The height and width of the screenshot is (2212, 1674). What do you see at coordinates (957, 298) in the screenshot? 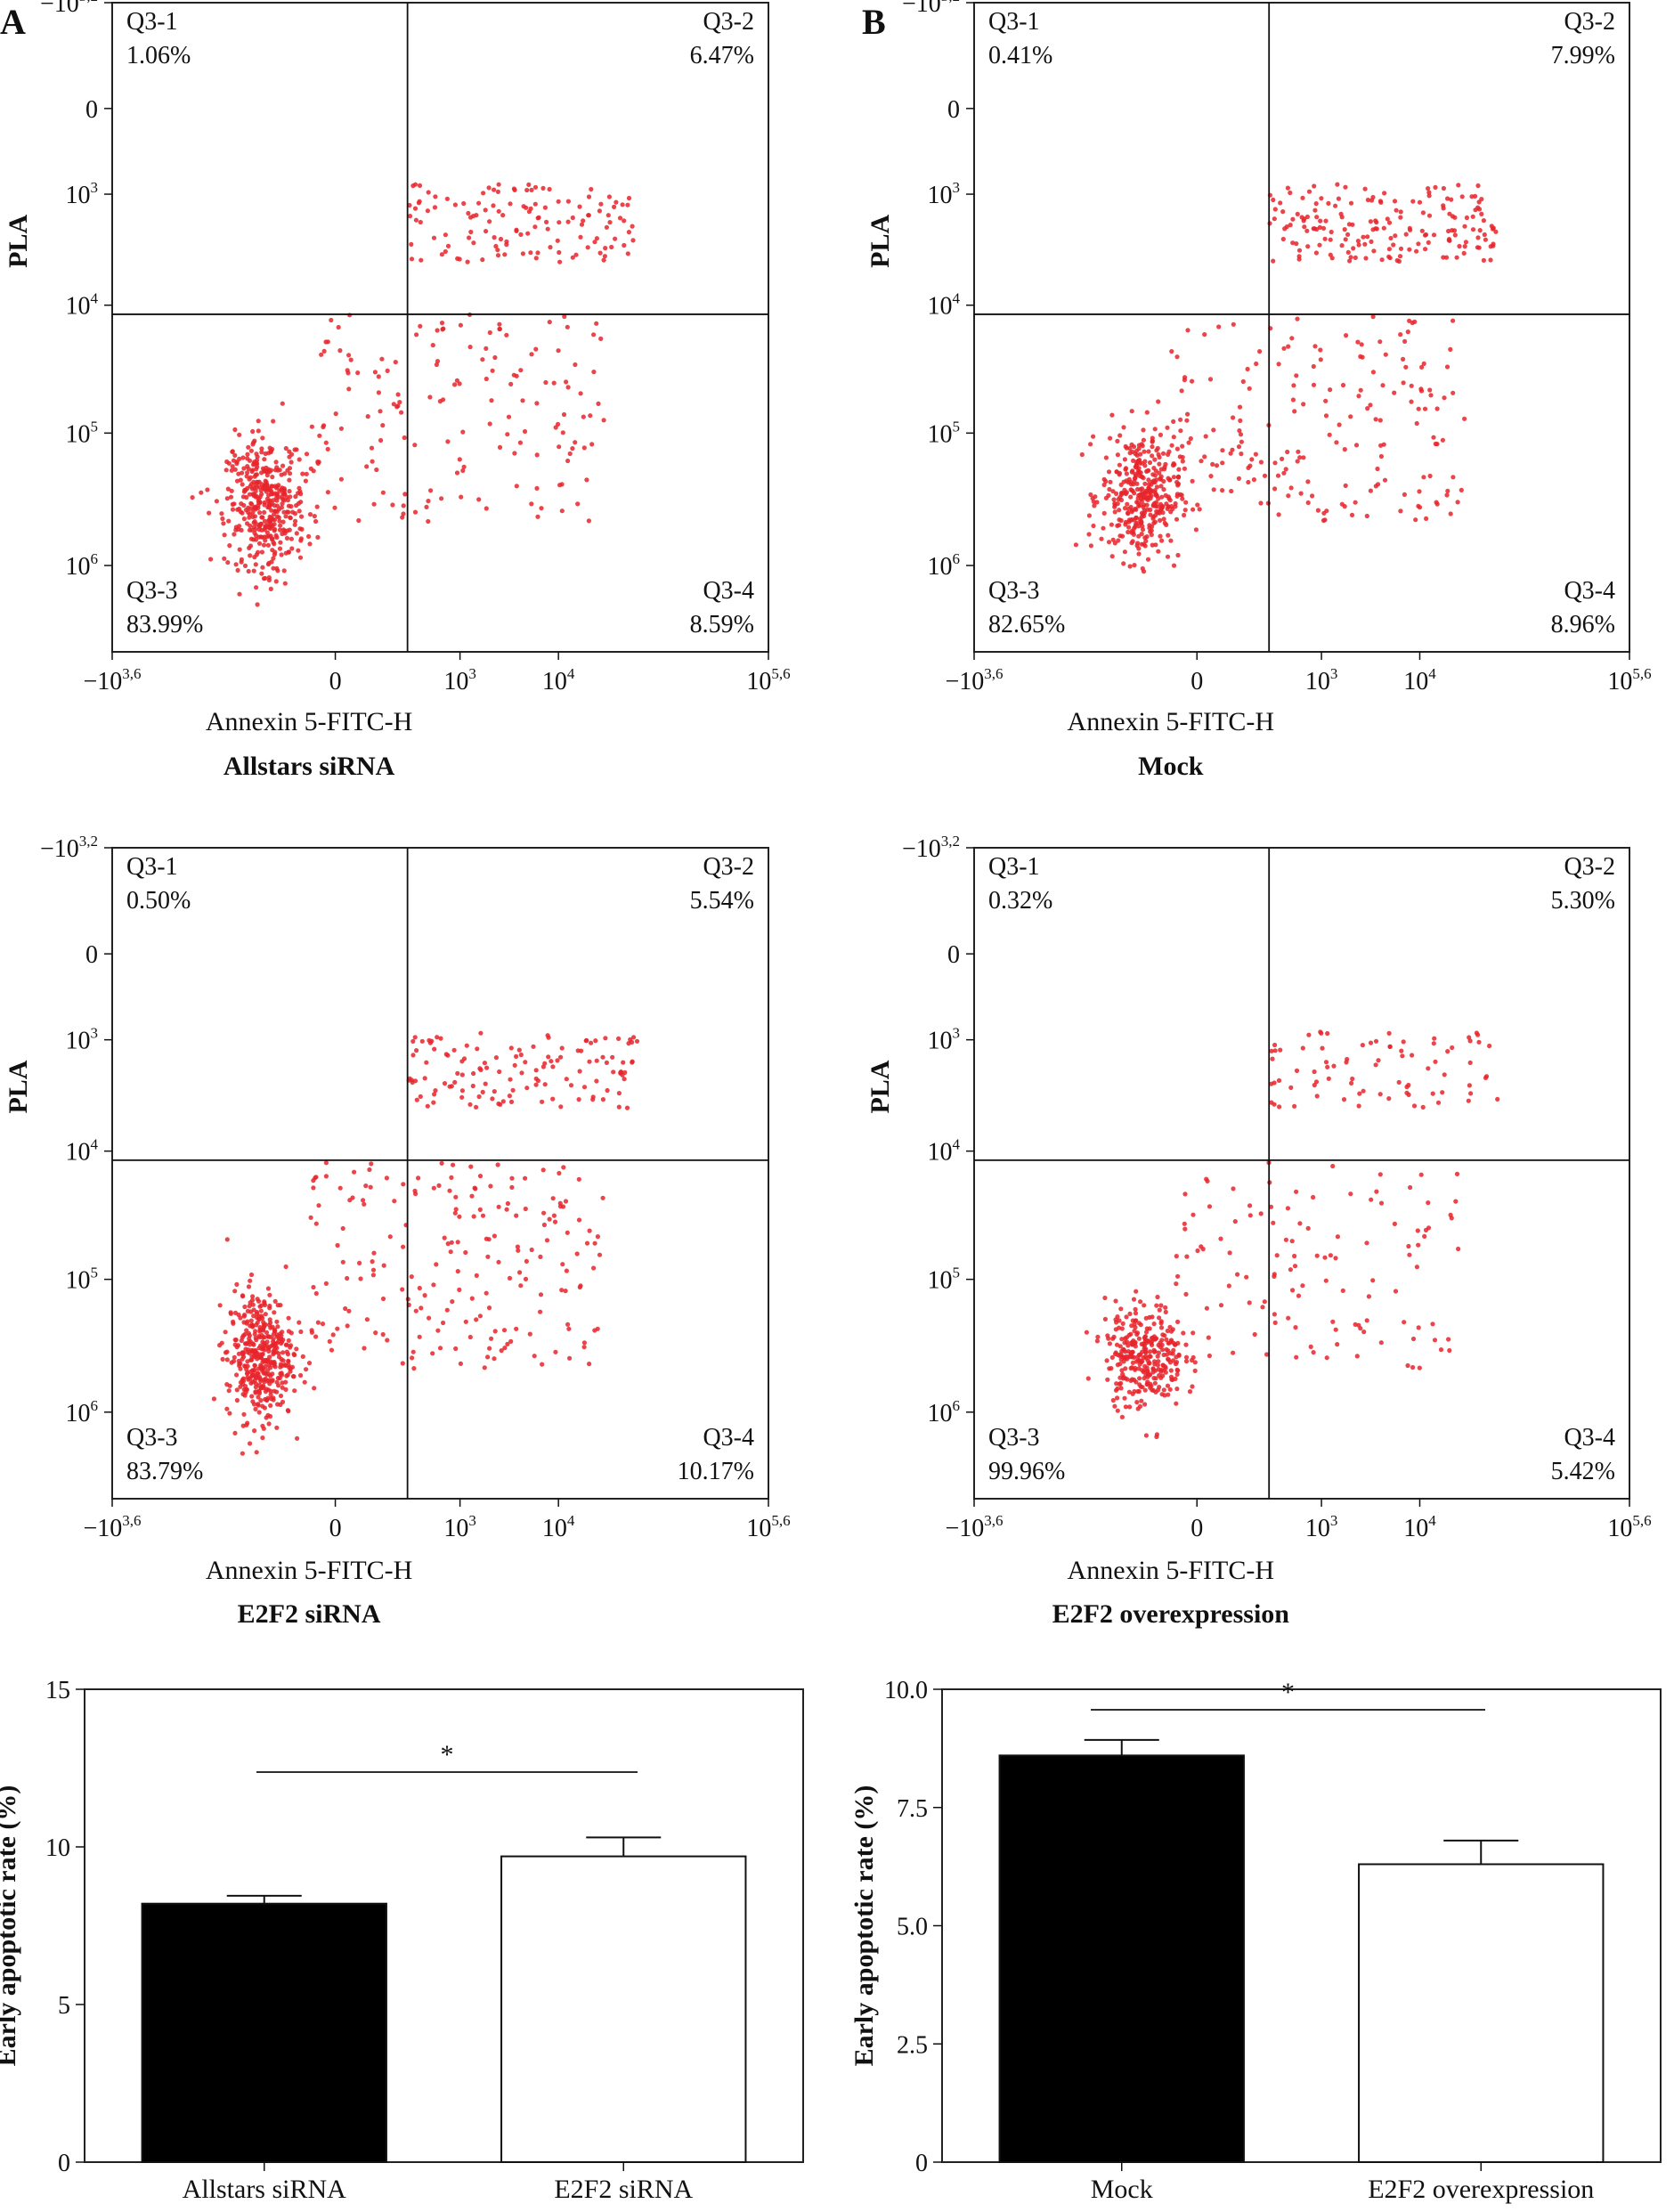
I see `y-tick-label-exponent: 4` at bounding box center [957, 298].